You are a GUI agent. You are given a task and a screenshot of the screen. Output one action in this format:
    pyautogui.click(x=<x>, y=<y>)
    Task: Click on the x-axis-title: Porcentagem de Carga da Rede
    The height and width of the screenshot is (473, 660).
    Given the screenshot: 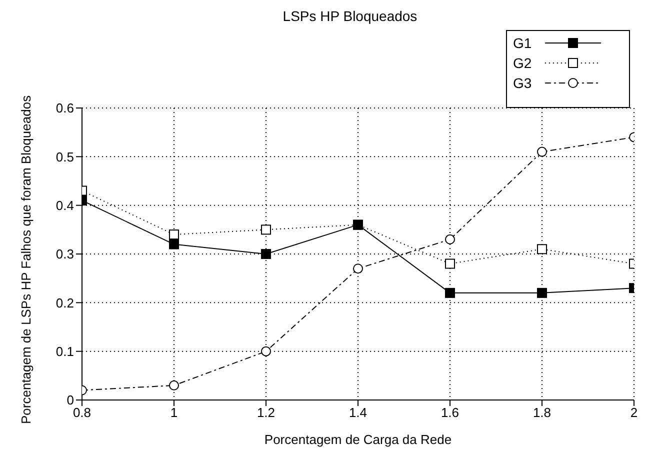 What is the action you would take?
    pyautogui.click(x=358, y=439)
    